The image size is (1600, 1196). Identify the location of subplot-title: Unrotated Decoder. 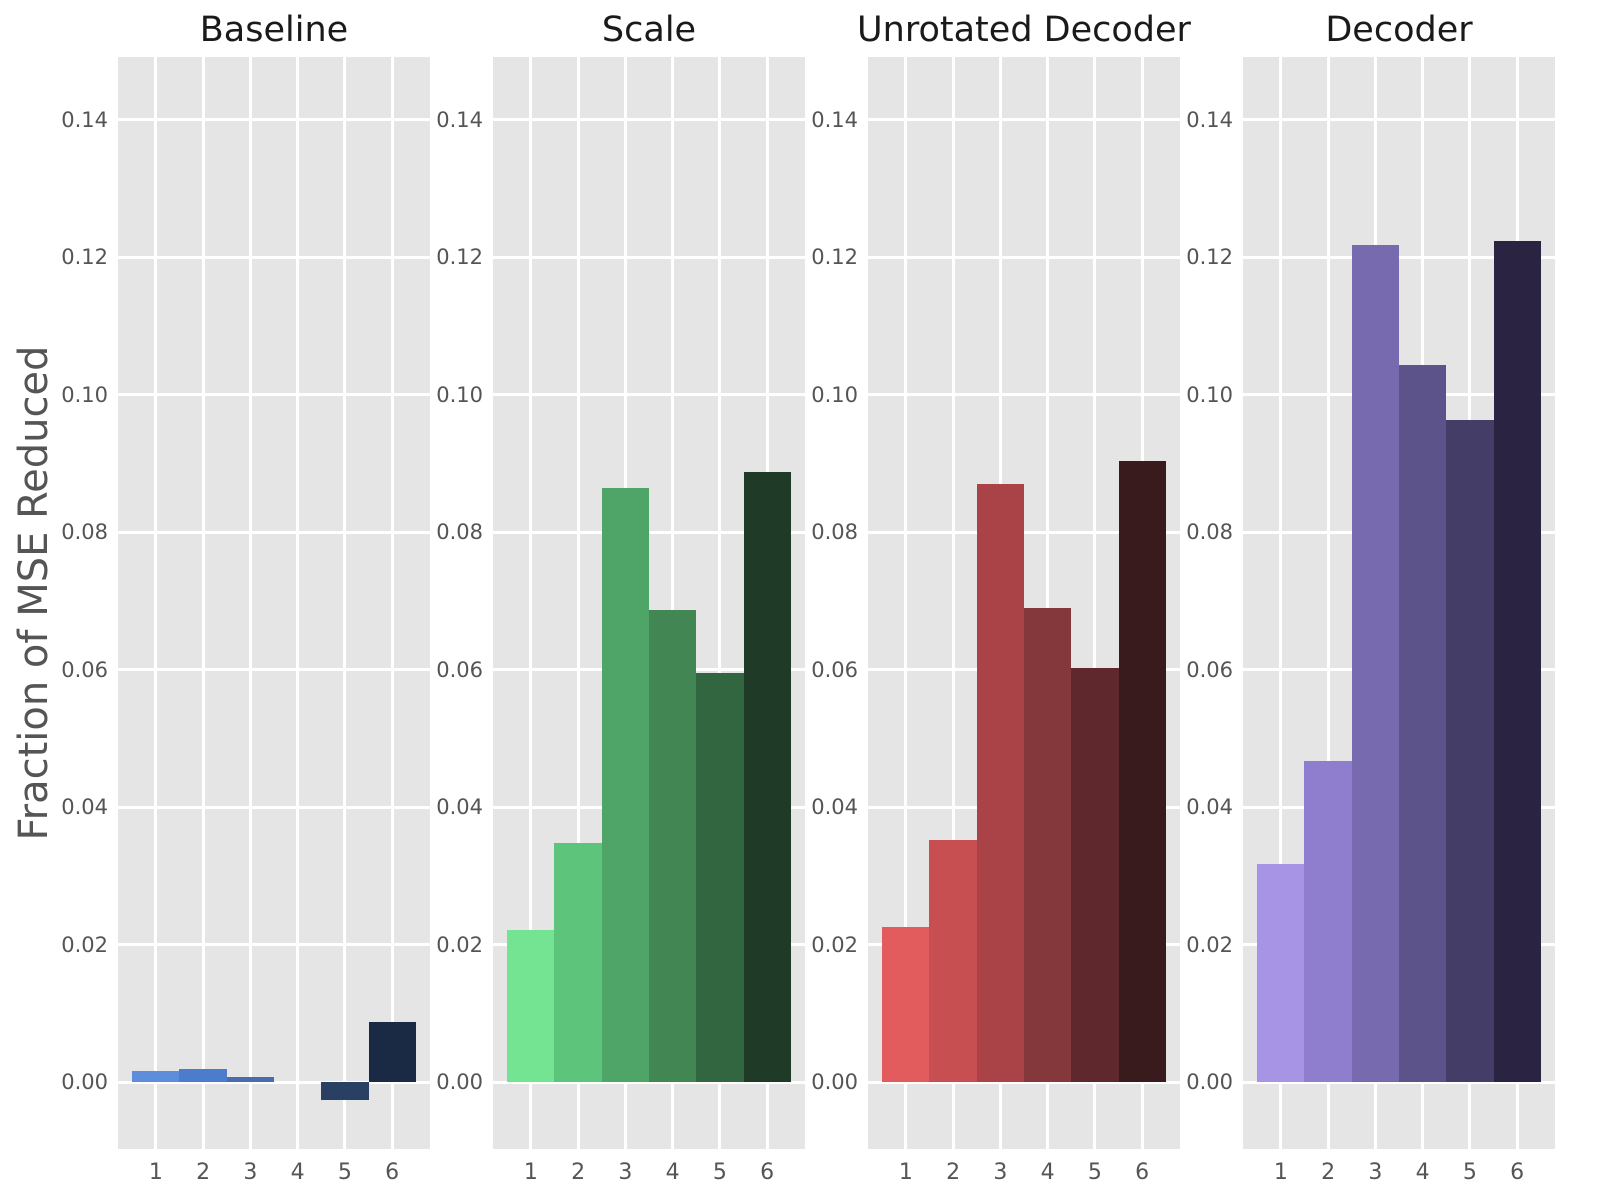
(1024, 30).